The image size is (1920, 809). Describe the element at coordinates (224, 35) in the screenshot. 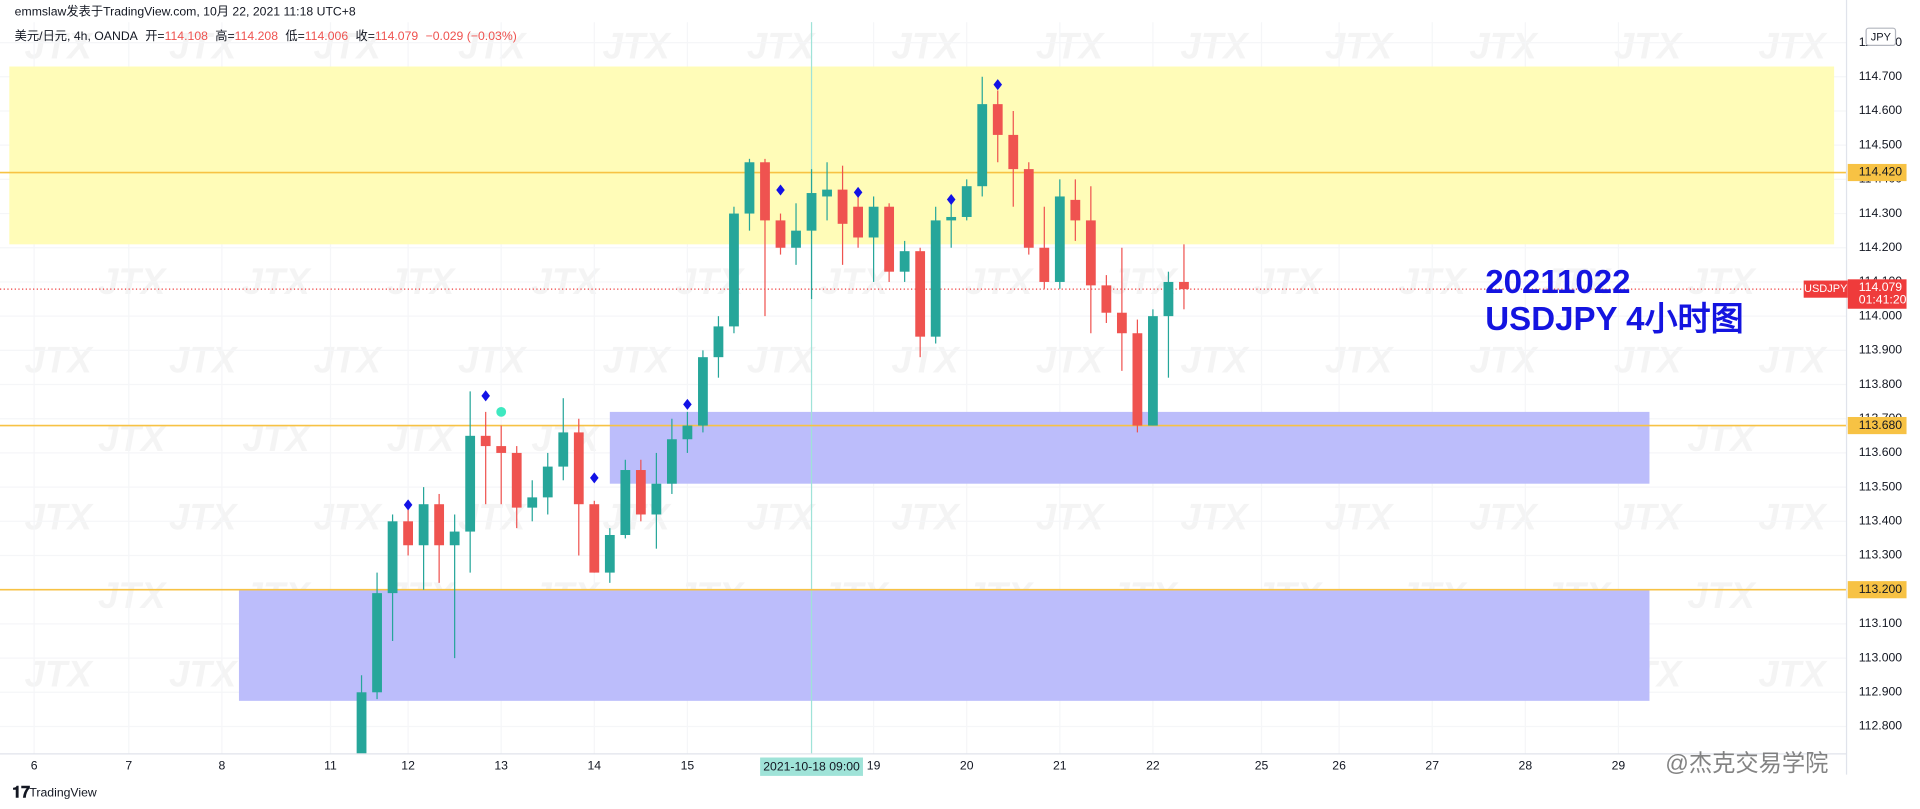

I see `ohlc-label: 高=` at that location.